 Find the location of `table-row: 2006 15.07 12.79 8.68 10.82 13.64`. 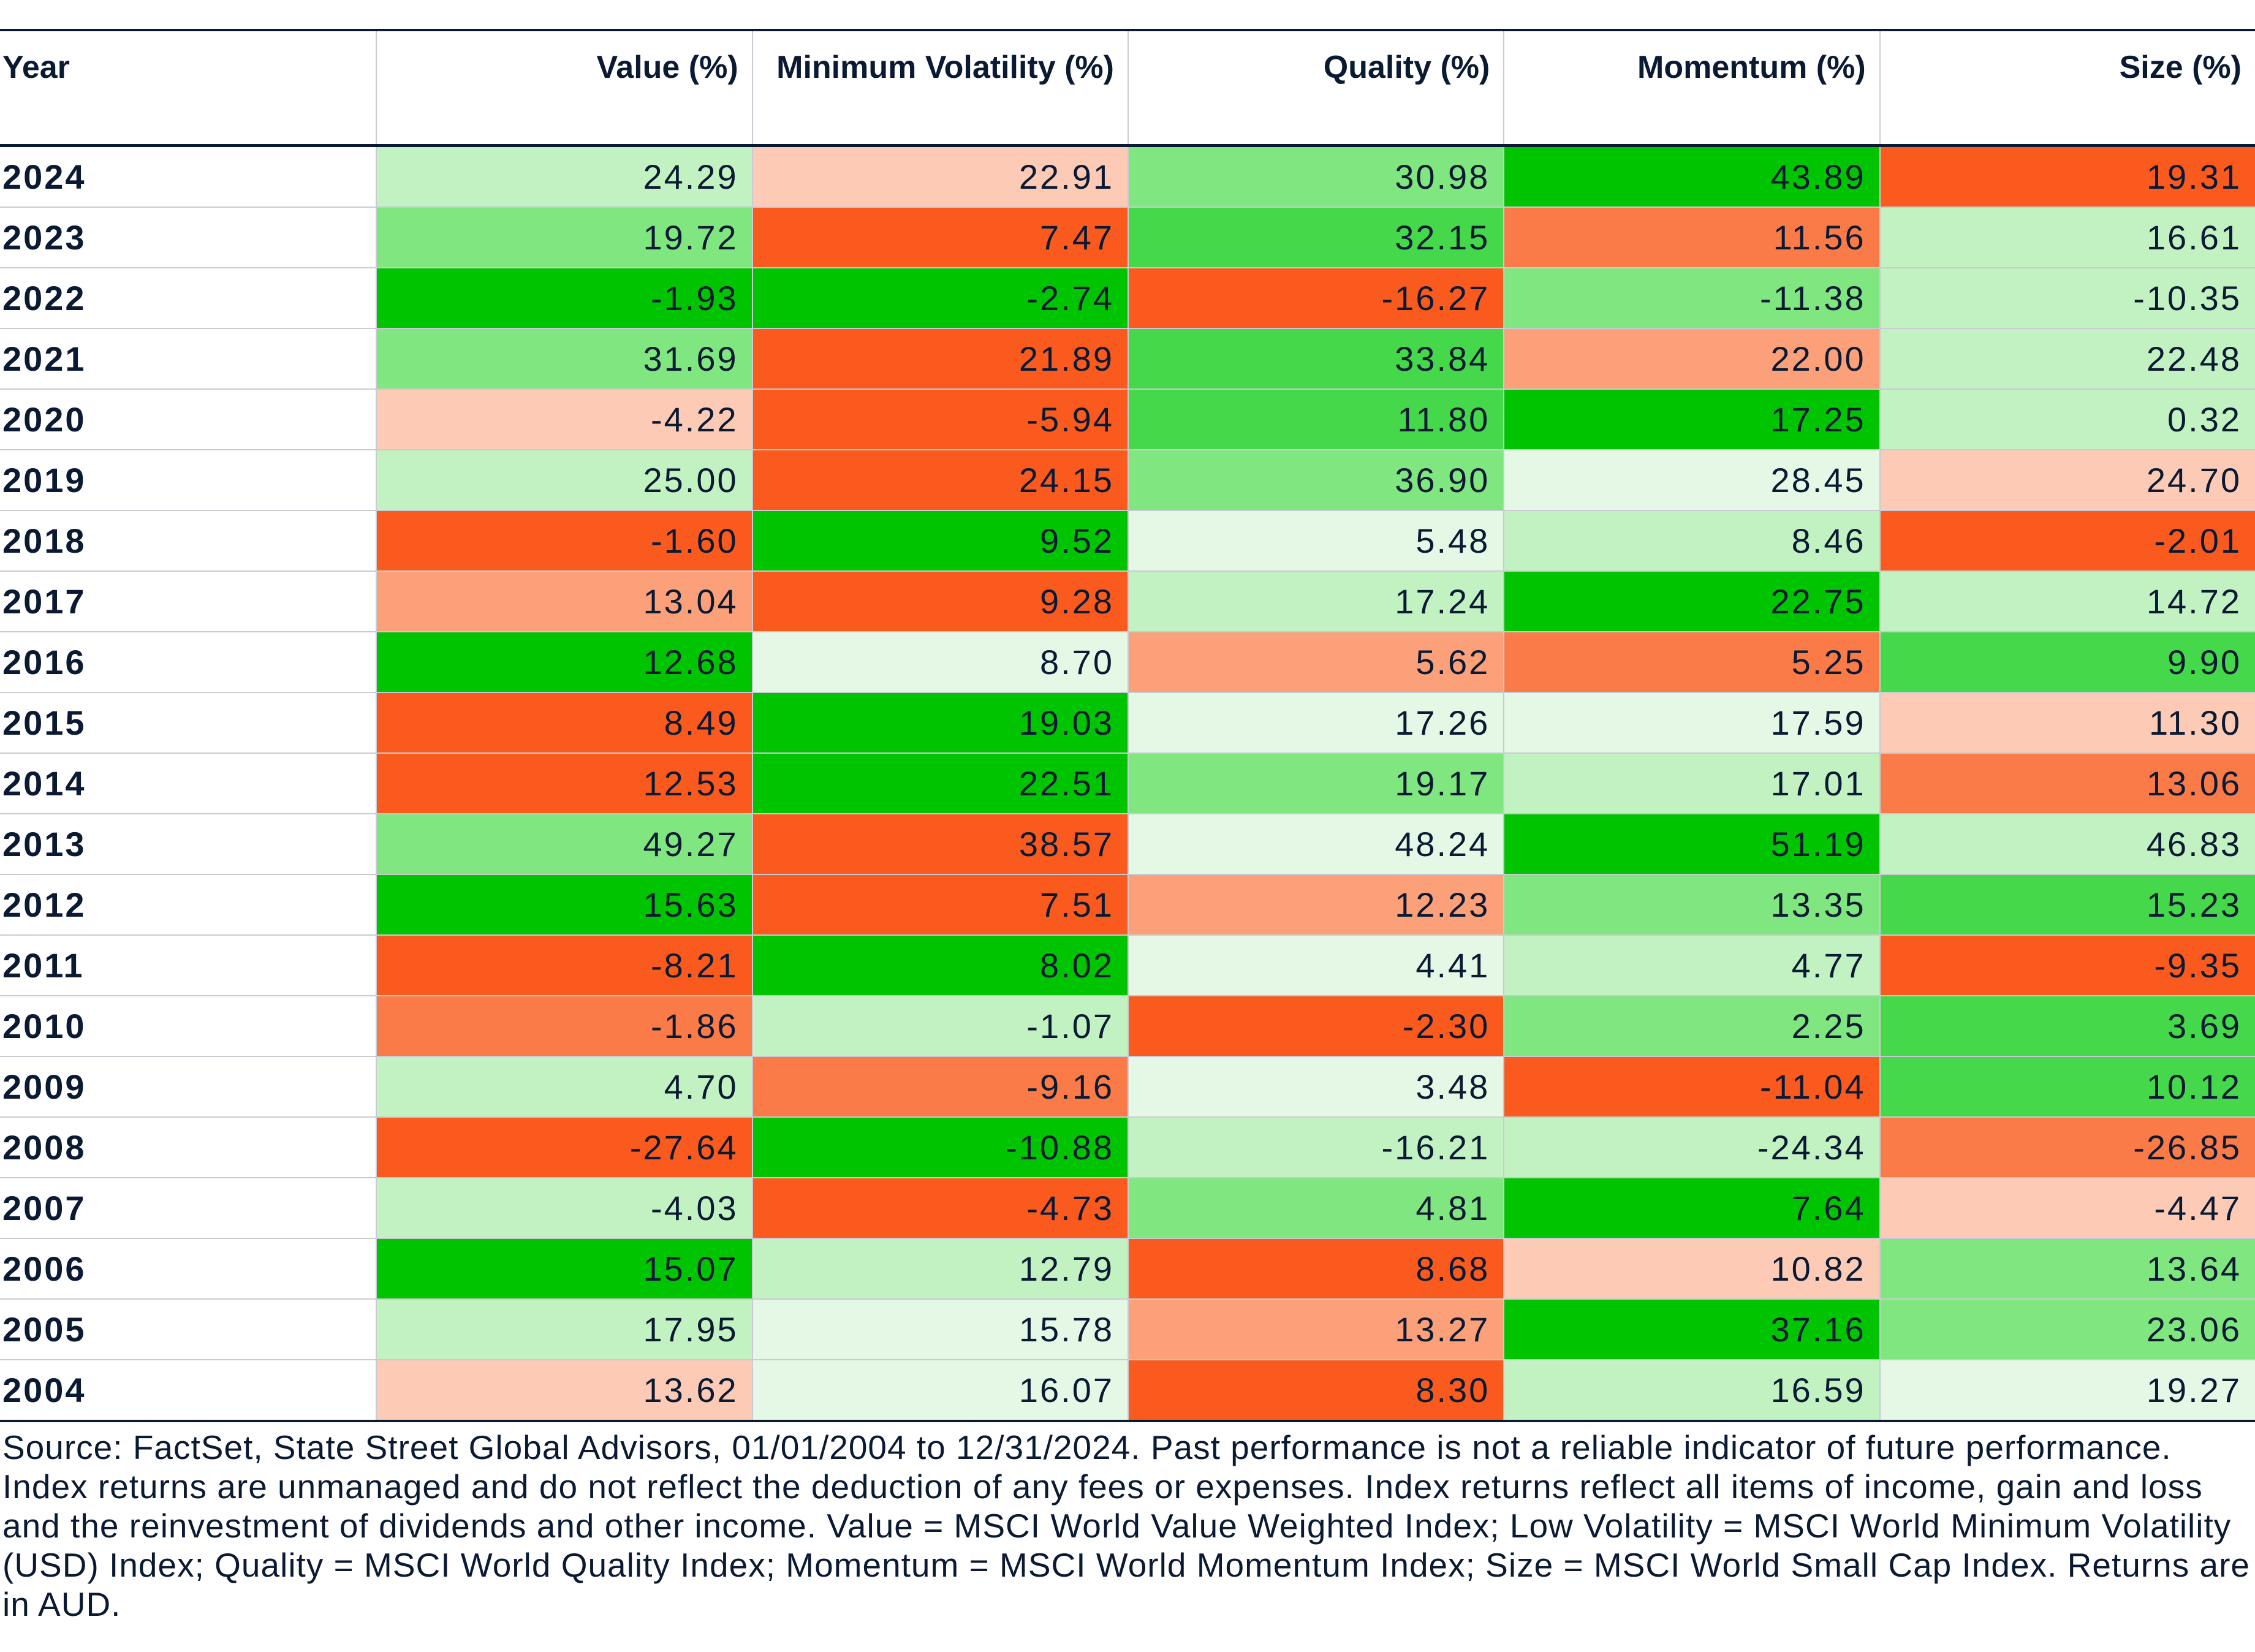

table-row: 2006 15.07 12.79 8.68 10.82 13.64 is located at coordinates (1127, 1269).